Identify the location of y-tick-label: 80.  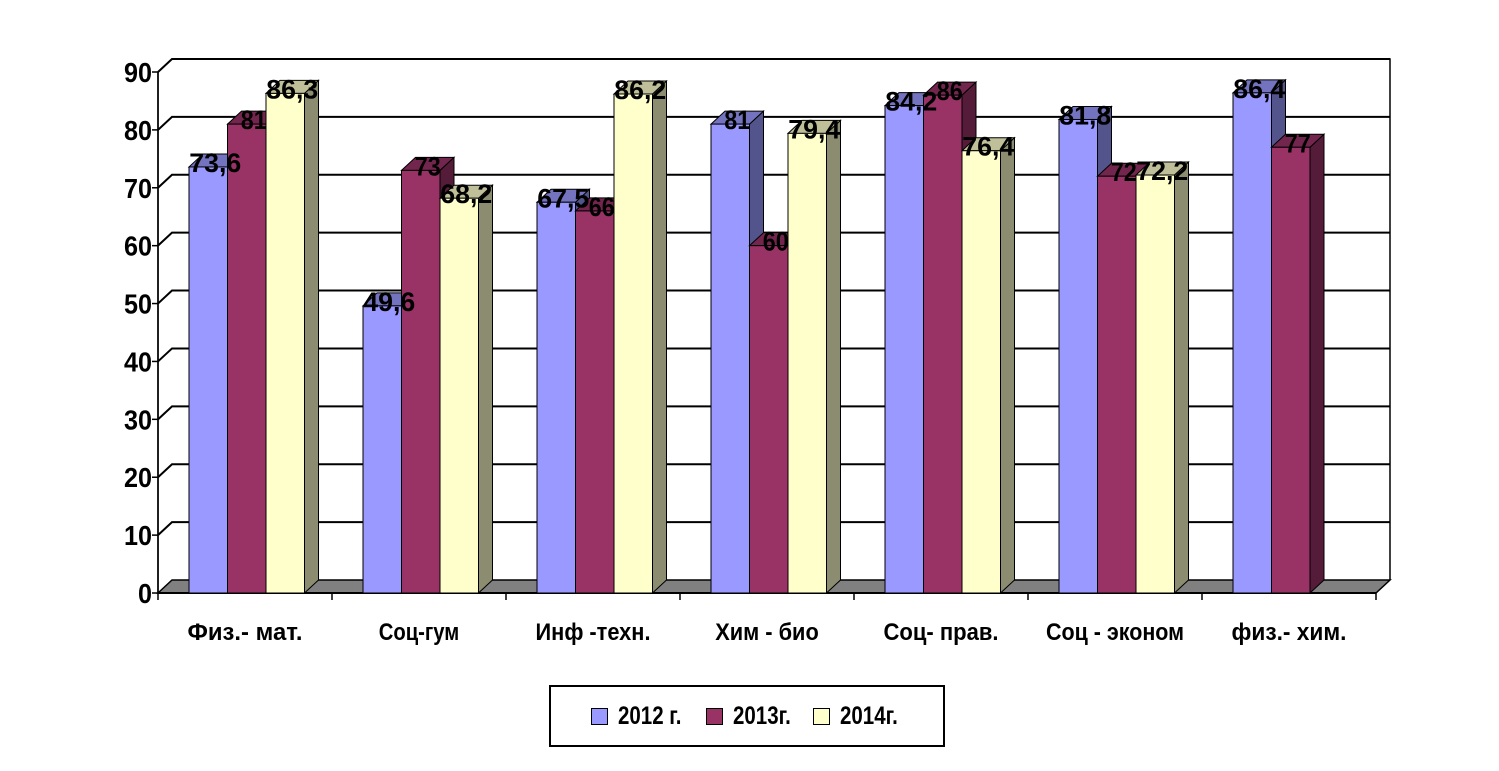
(138, 130).